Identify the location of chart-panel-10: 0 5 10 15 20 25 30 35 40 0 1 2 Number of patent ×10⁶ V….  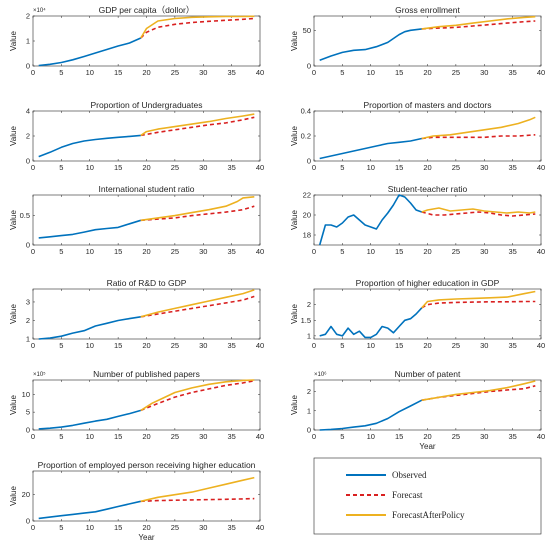
(417, 405).